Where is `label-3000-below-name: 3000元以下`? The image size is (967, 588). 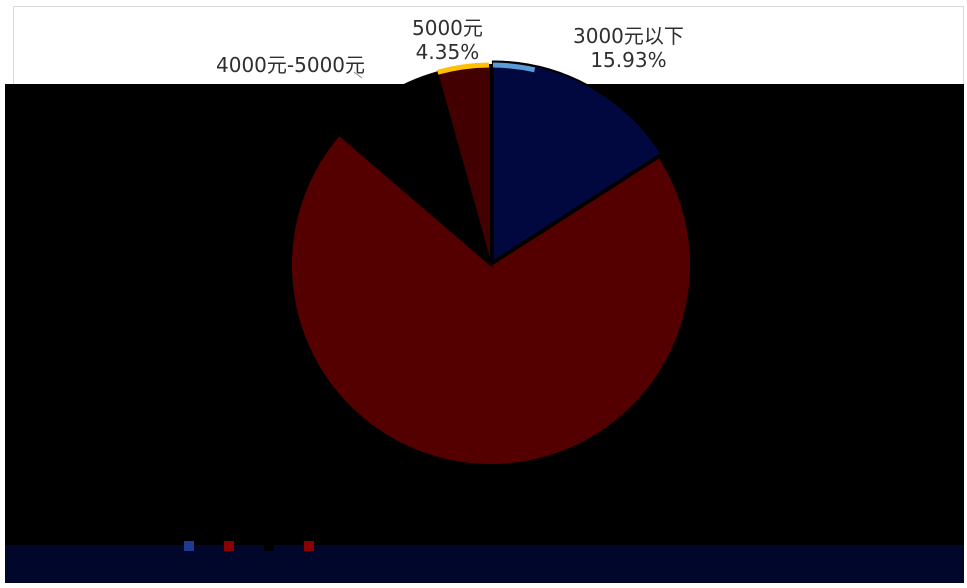
label-3000-below-name: 3000元以下 is located at coordinates (628, 36).